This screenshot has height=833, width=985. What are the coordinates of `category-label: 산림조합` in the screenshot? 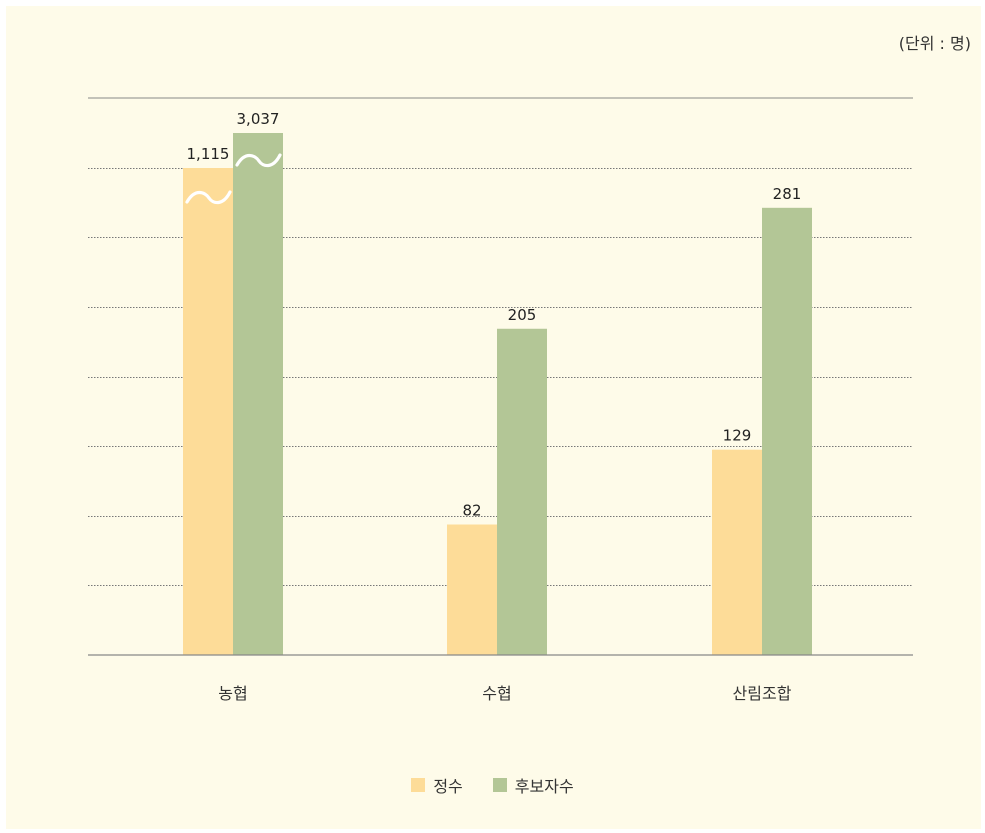 It's located at (762, 693).